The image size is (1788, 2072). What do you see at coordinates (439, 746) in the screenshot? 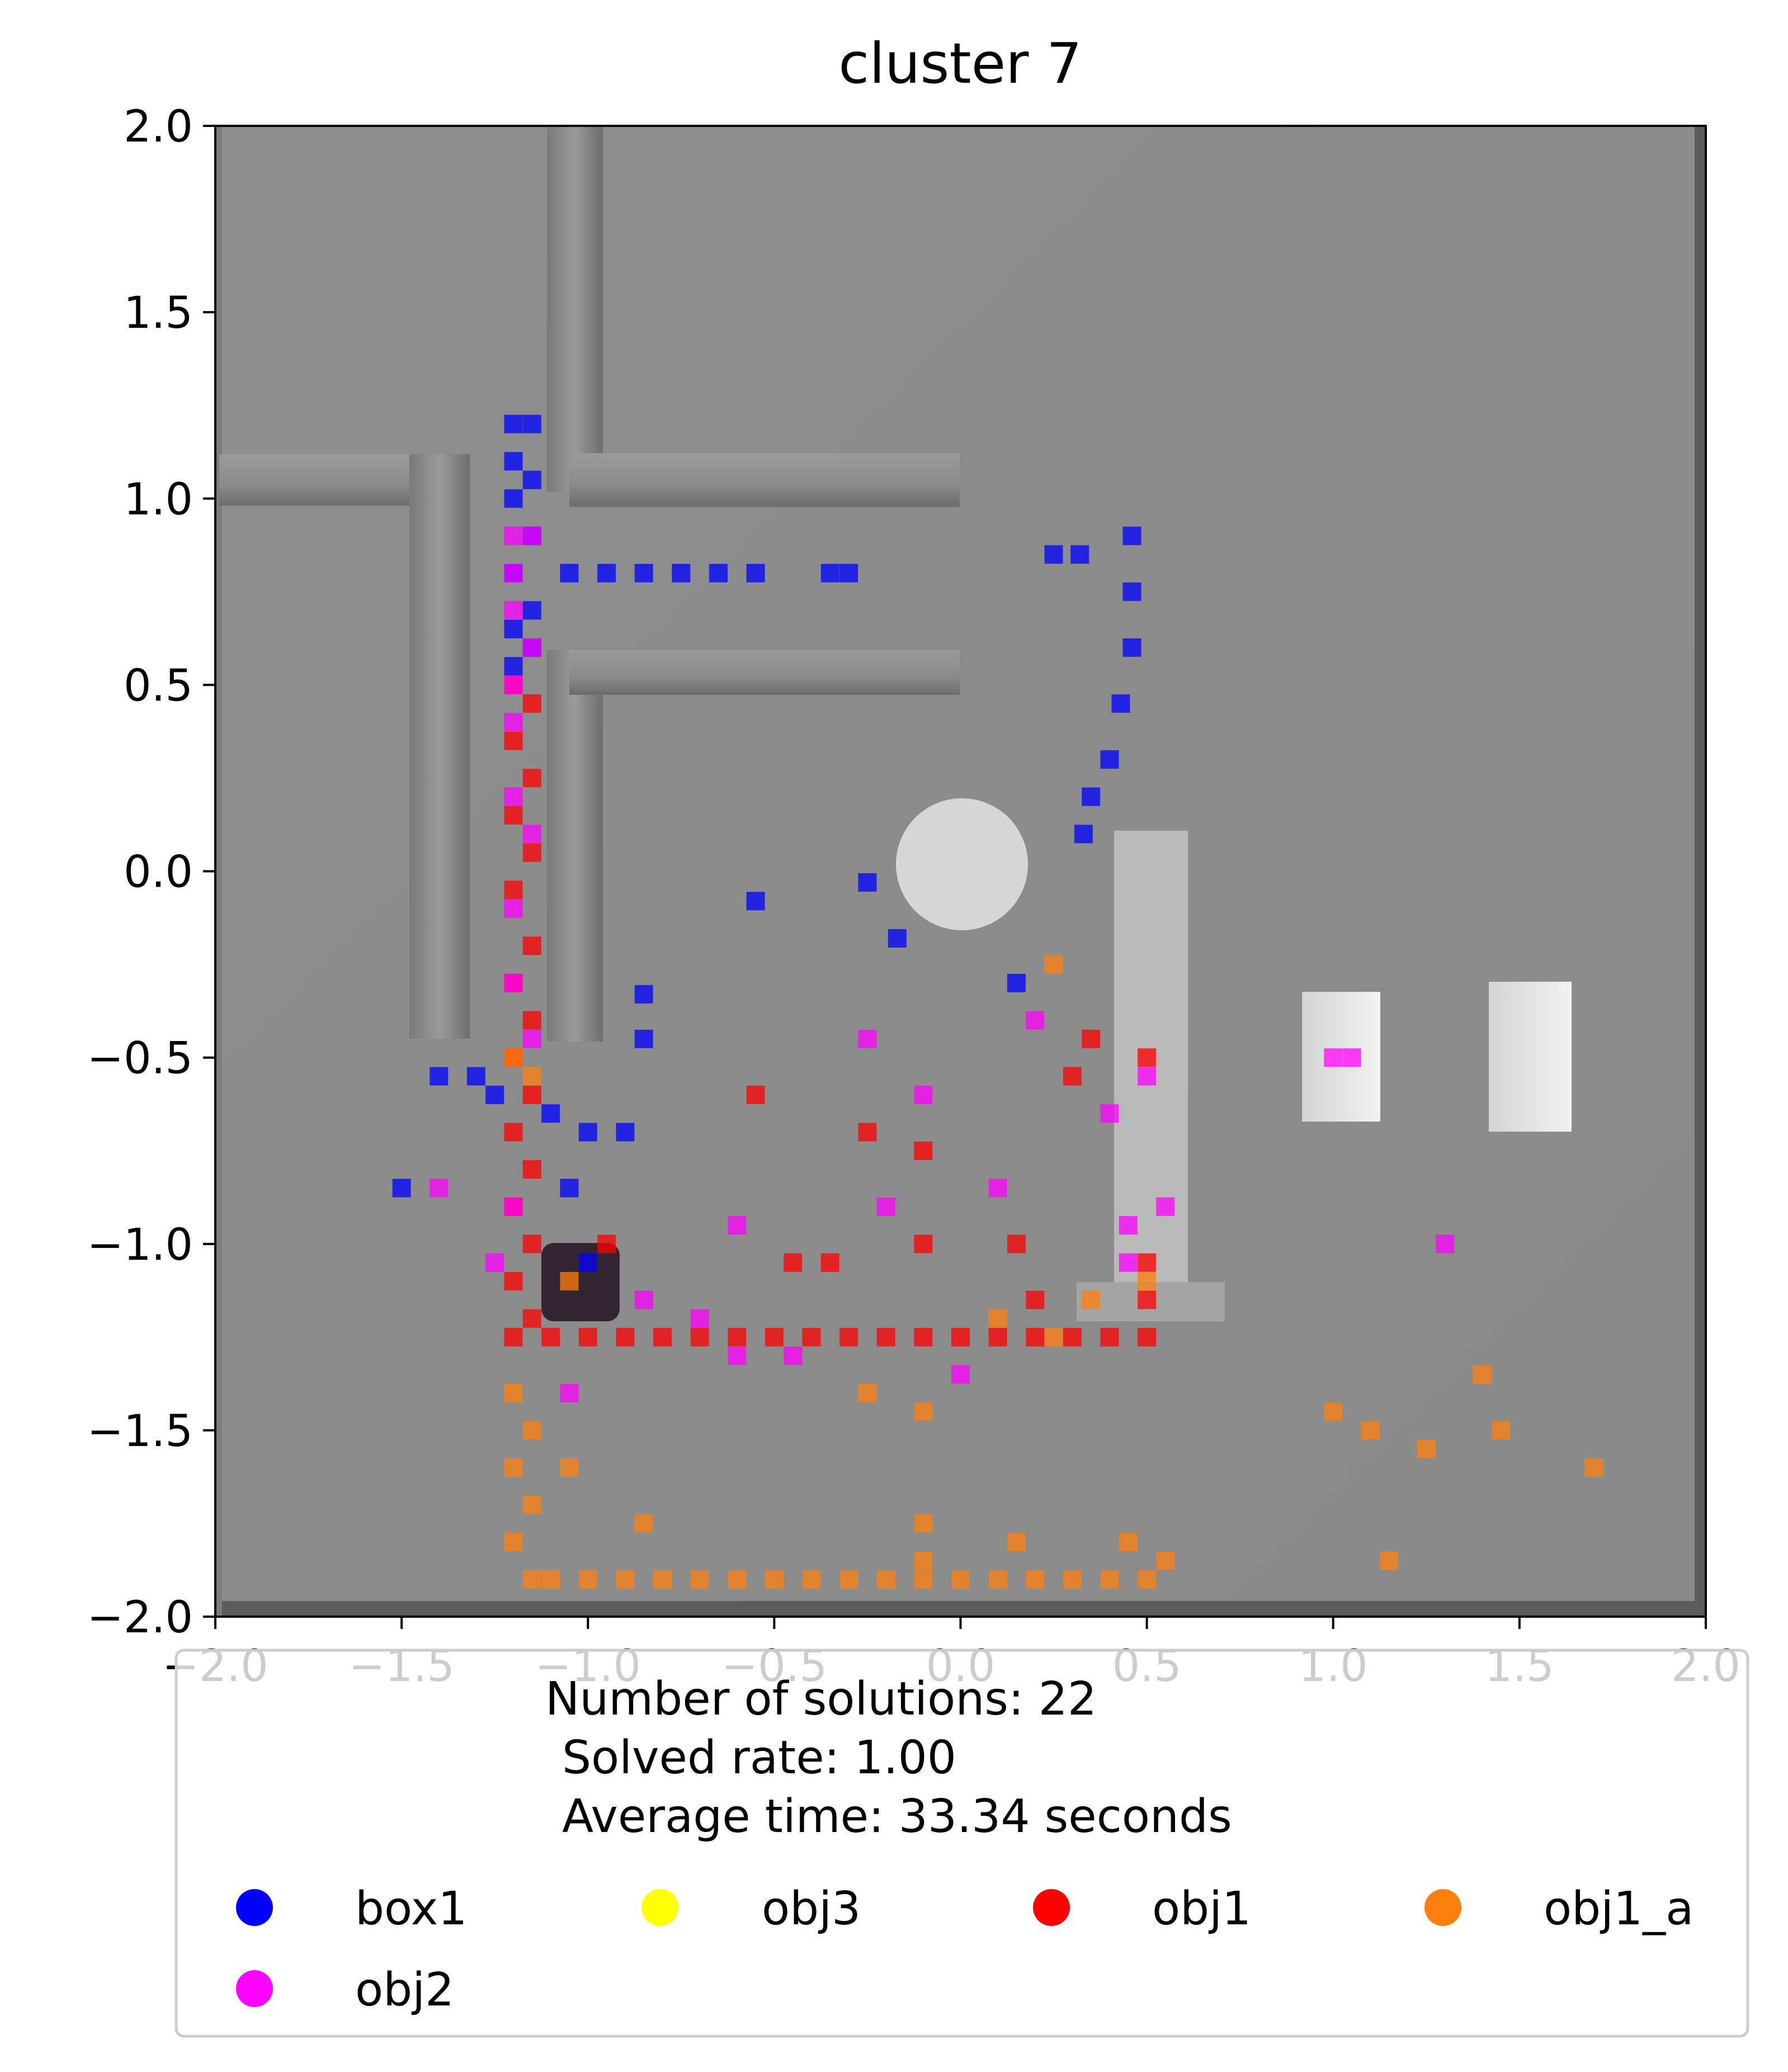
I see `wall-vertical-left` at bounding box center [439, 746].